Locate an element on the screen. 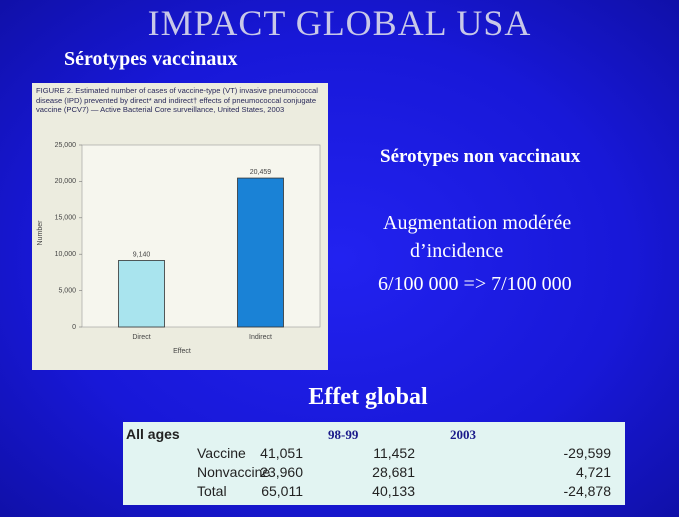  plot-area is located at coordinates (201, 236).